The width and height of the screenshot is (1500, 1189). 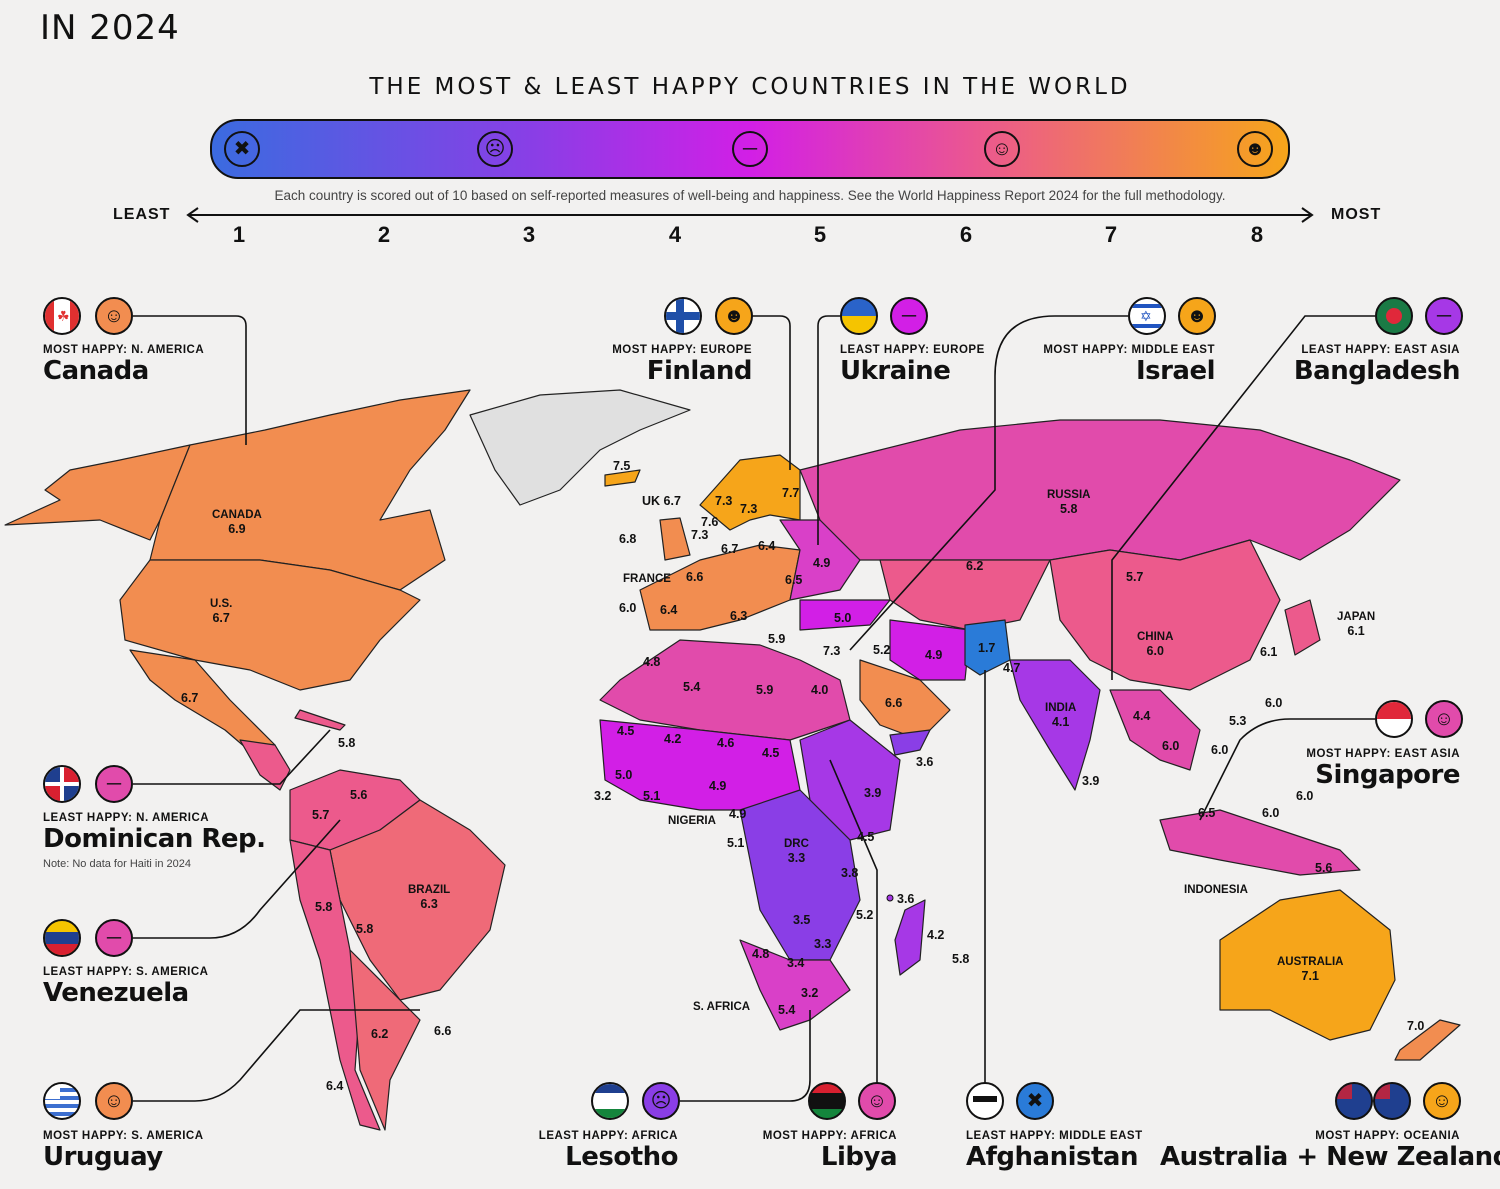 I want to click on russia-shape, so click(x=1100, y=490).